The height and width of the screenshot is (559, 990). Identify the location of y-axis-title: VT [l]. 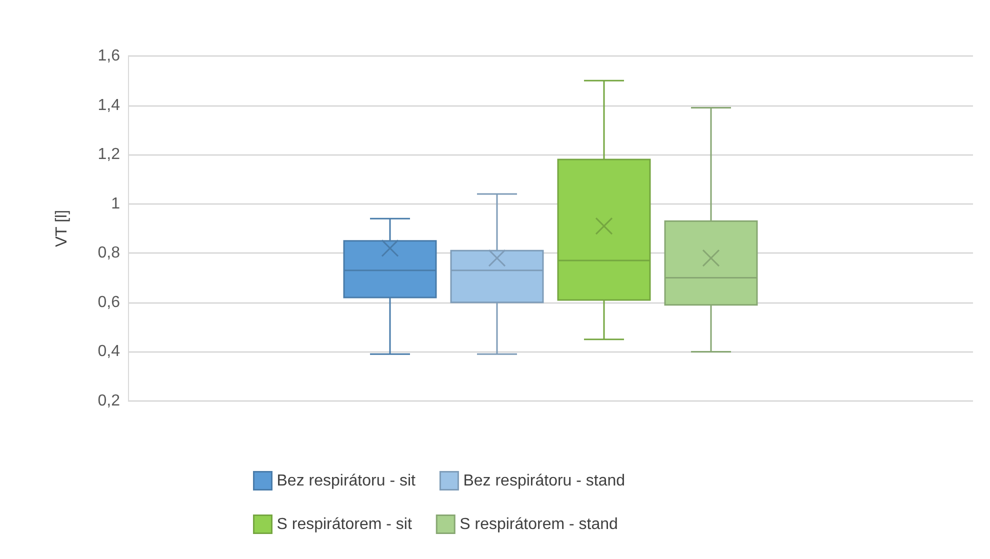
(62, 229).